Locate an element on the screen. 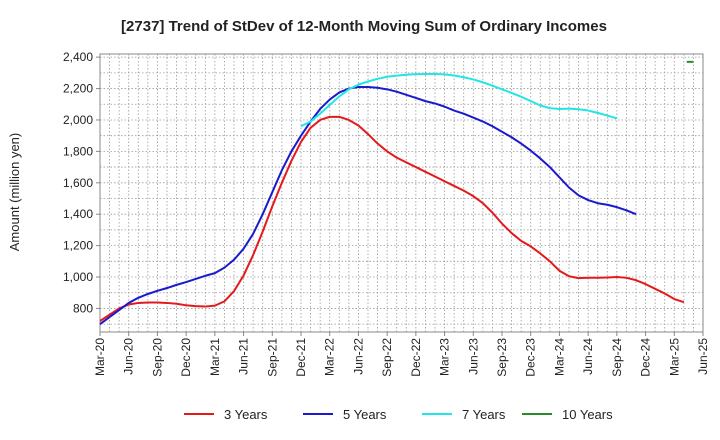 Image resolution: width=720 pixels, height=440 pixels. x-tick-label: Sep-22 is located at coordinates (387, 357).